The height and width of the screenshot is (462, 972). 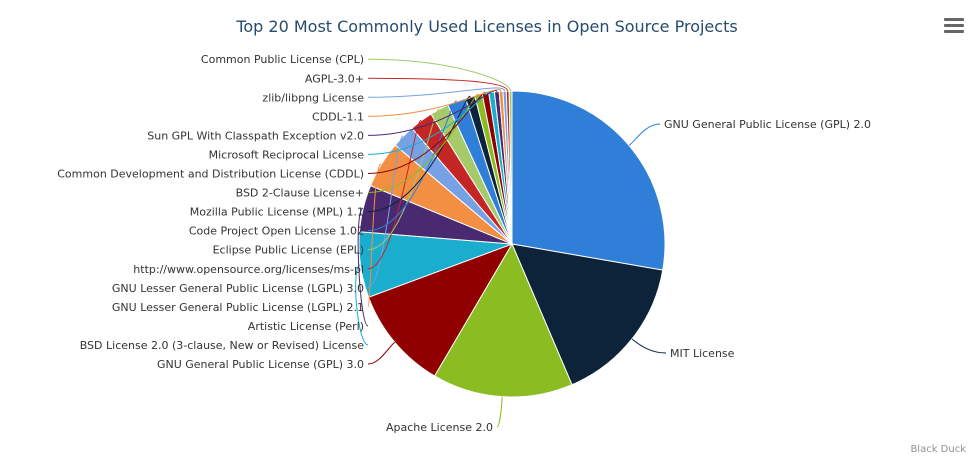 I want to click on connector-common-public-license-cpl, so click(x=439, y=75).